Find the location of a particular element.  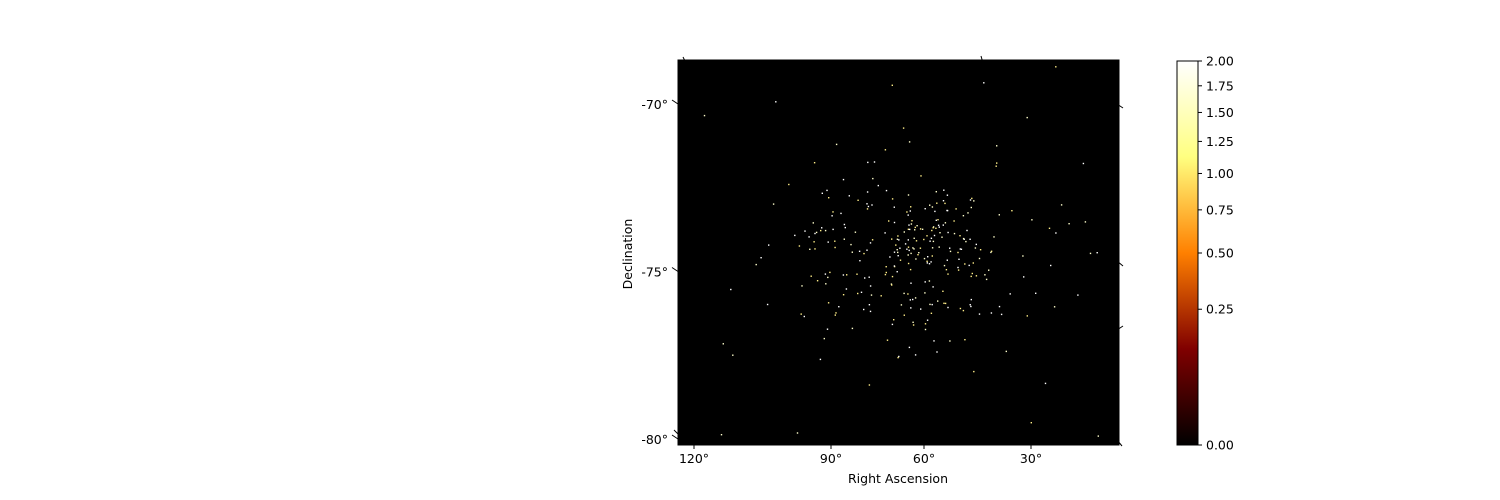

colorbar-tick-label: 0.25 is located at coordinates (1220, 309).